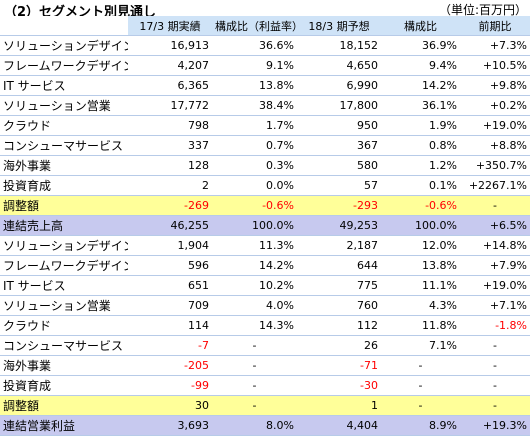  What do you see at coordinates (339, 26) in the screenshot?
I see `header-fy18-forecast: 18/3 期予想` at bounding box center [339, 26].